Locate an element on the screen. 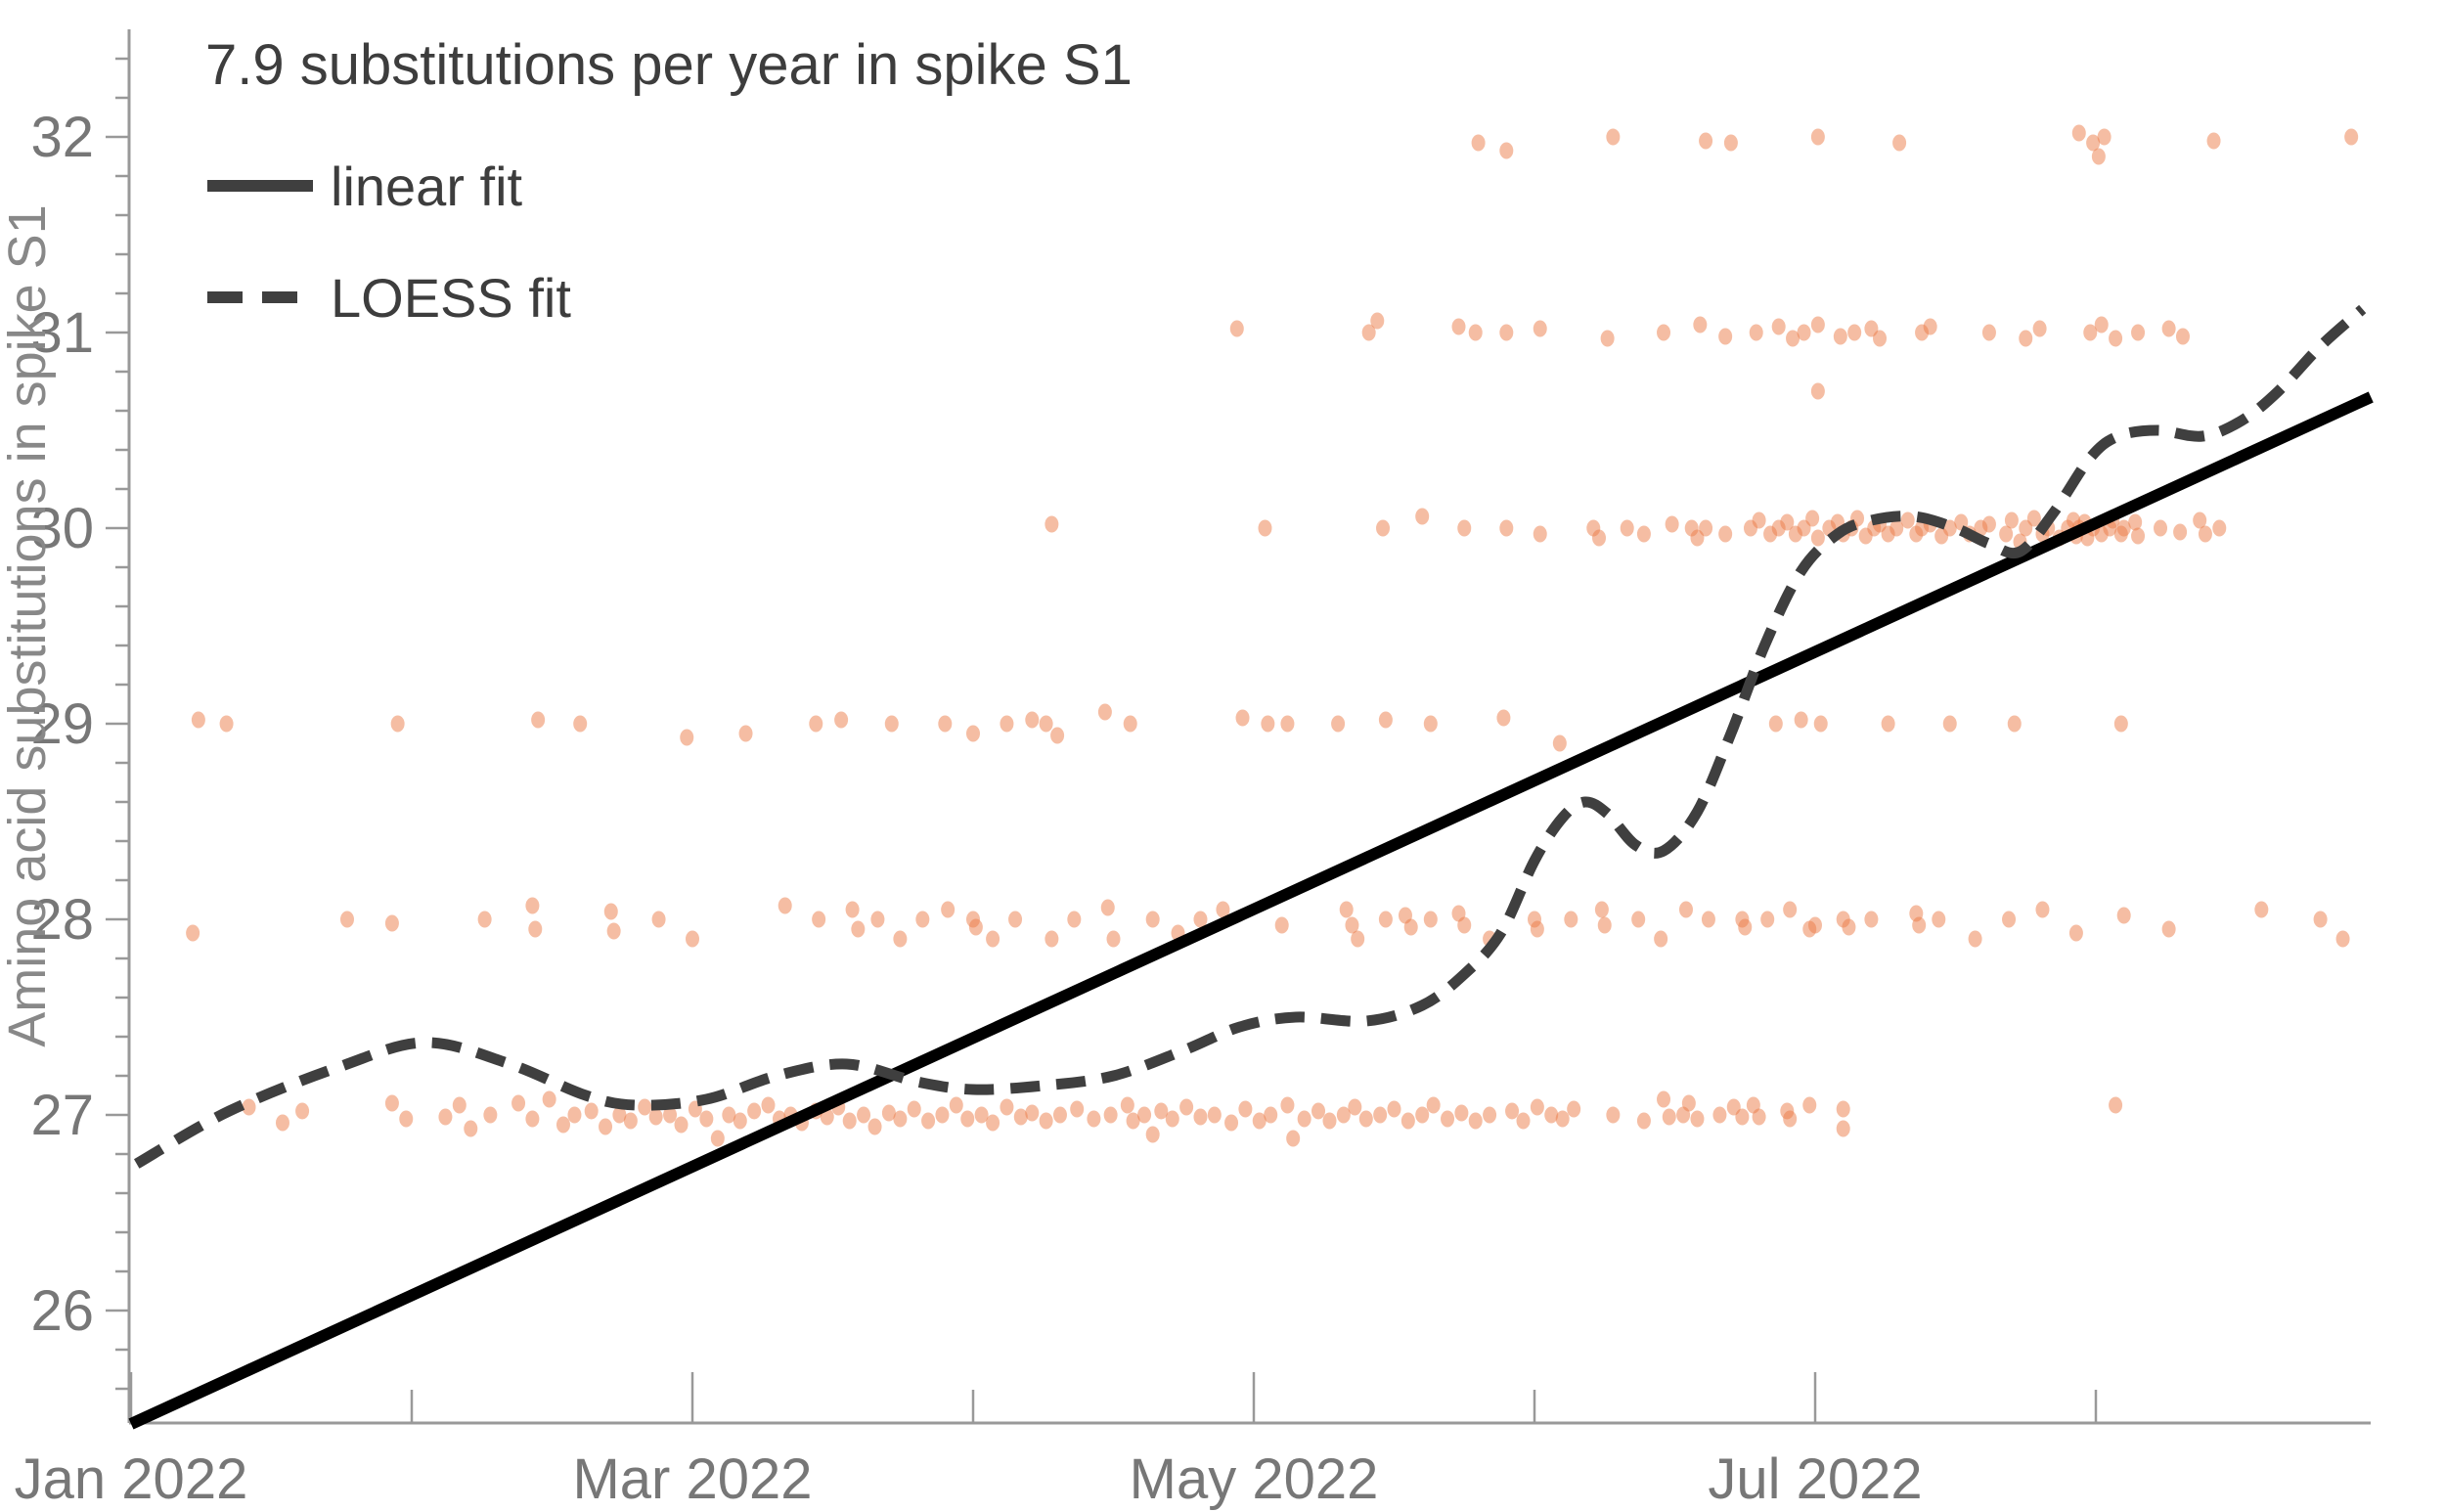  y-tick-label: 29 is located at coordinates (62, 724).